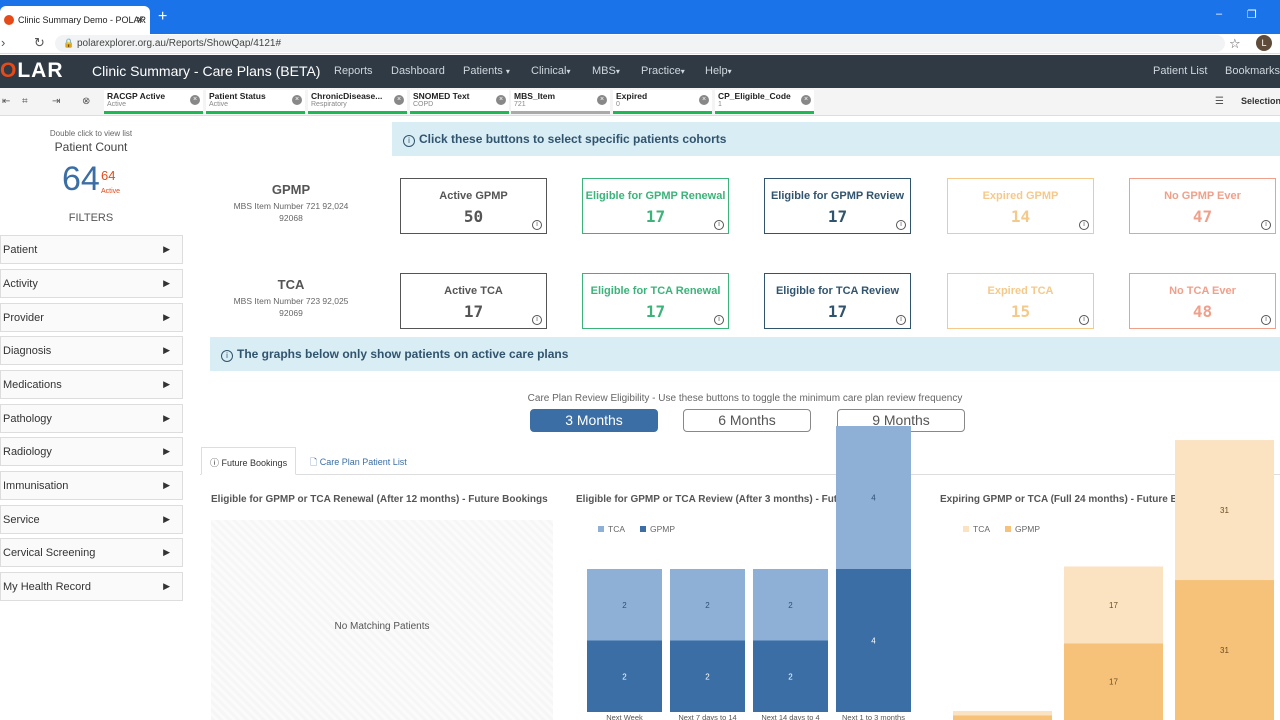 The width and height of the screenshot is (1280, 720). Describe the element at coordinates (873, 498) in the screenshot. I see `data-label-tca: 4` at that location.